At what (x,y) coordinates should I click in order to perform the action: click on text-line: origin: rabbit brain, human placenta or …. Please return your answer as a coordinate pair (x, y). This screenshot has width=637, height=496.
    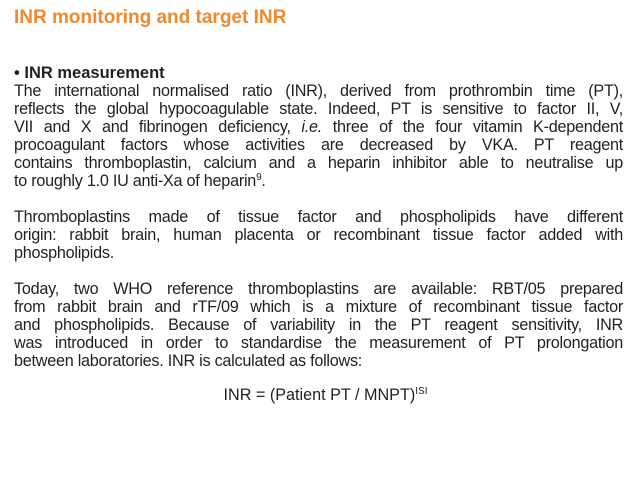
    Looking at the image, I should click on (318, 235).